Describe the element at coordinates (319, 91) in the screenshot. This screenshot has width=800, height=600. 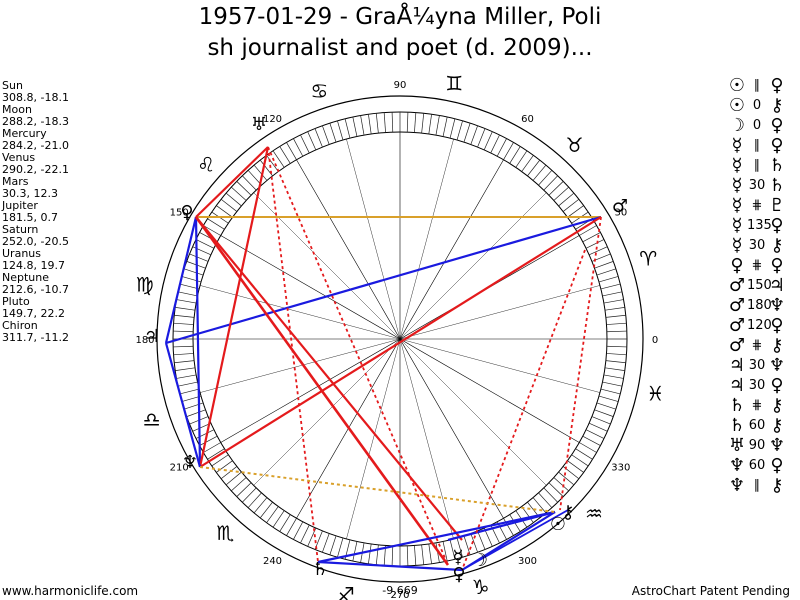
I see `cancer-glyph: ♋` at that location.